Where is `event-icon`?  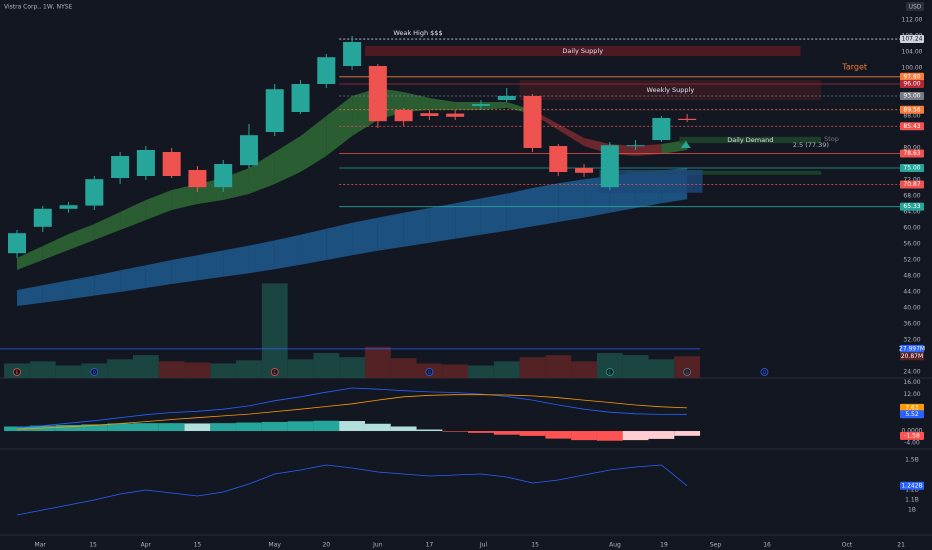
event-icon is located at coordinates (274, 372).